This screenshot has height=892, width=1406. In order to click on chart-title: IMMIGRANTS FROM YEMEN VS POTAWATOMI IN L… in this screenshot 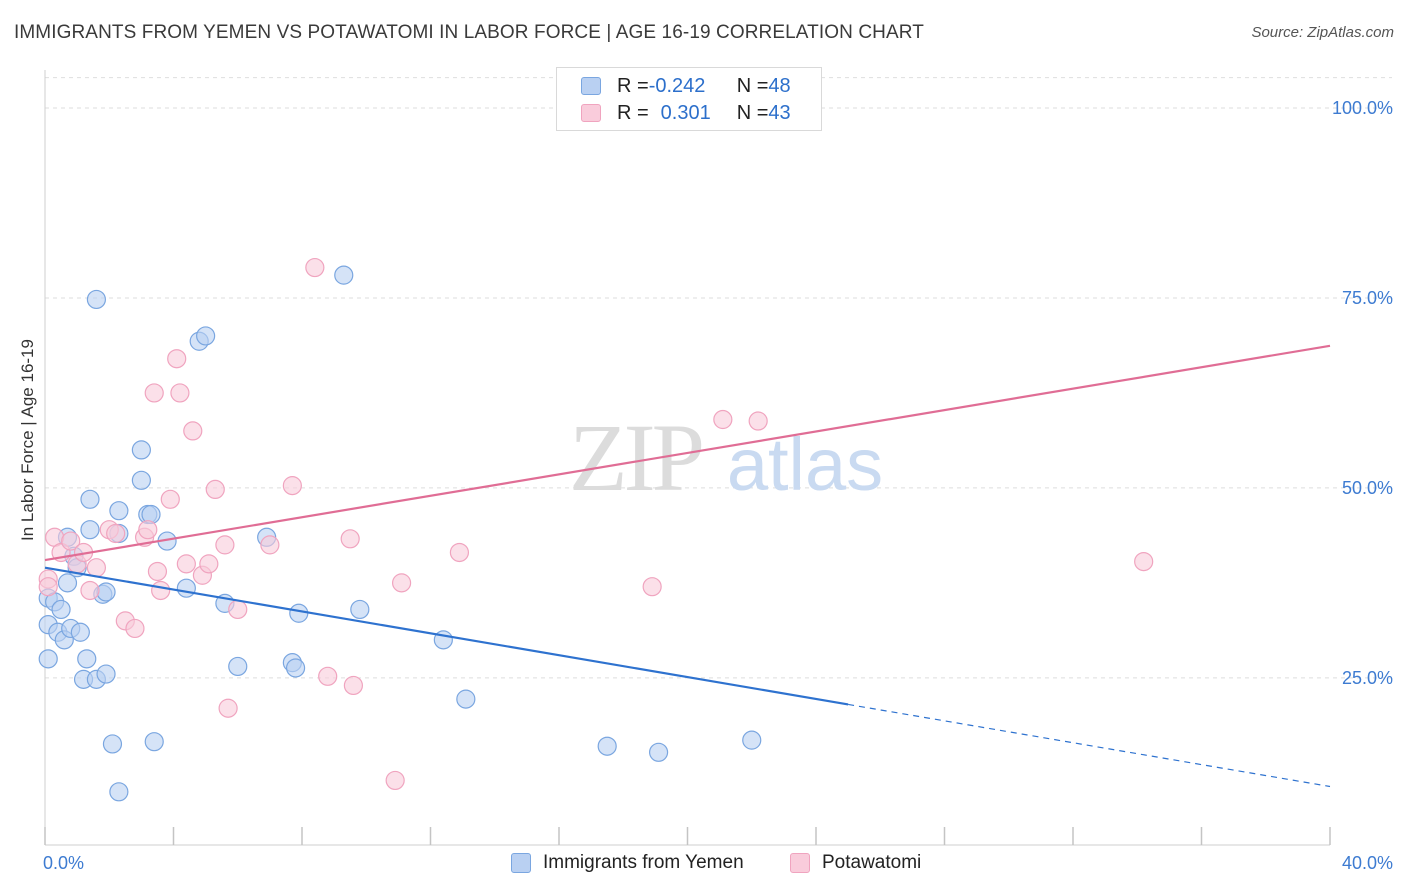, I will do `click(469, 32)`.